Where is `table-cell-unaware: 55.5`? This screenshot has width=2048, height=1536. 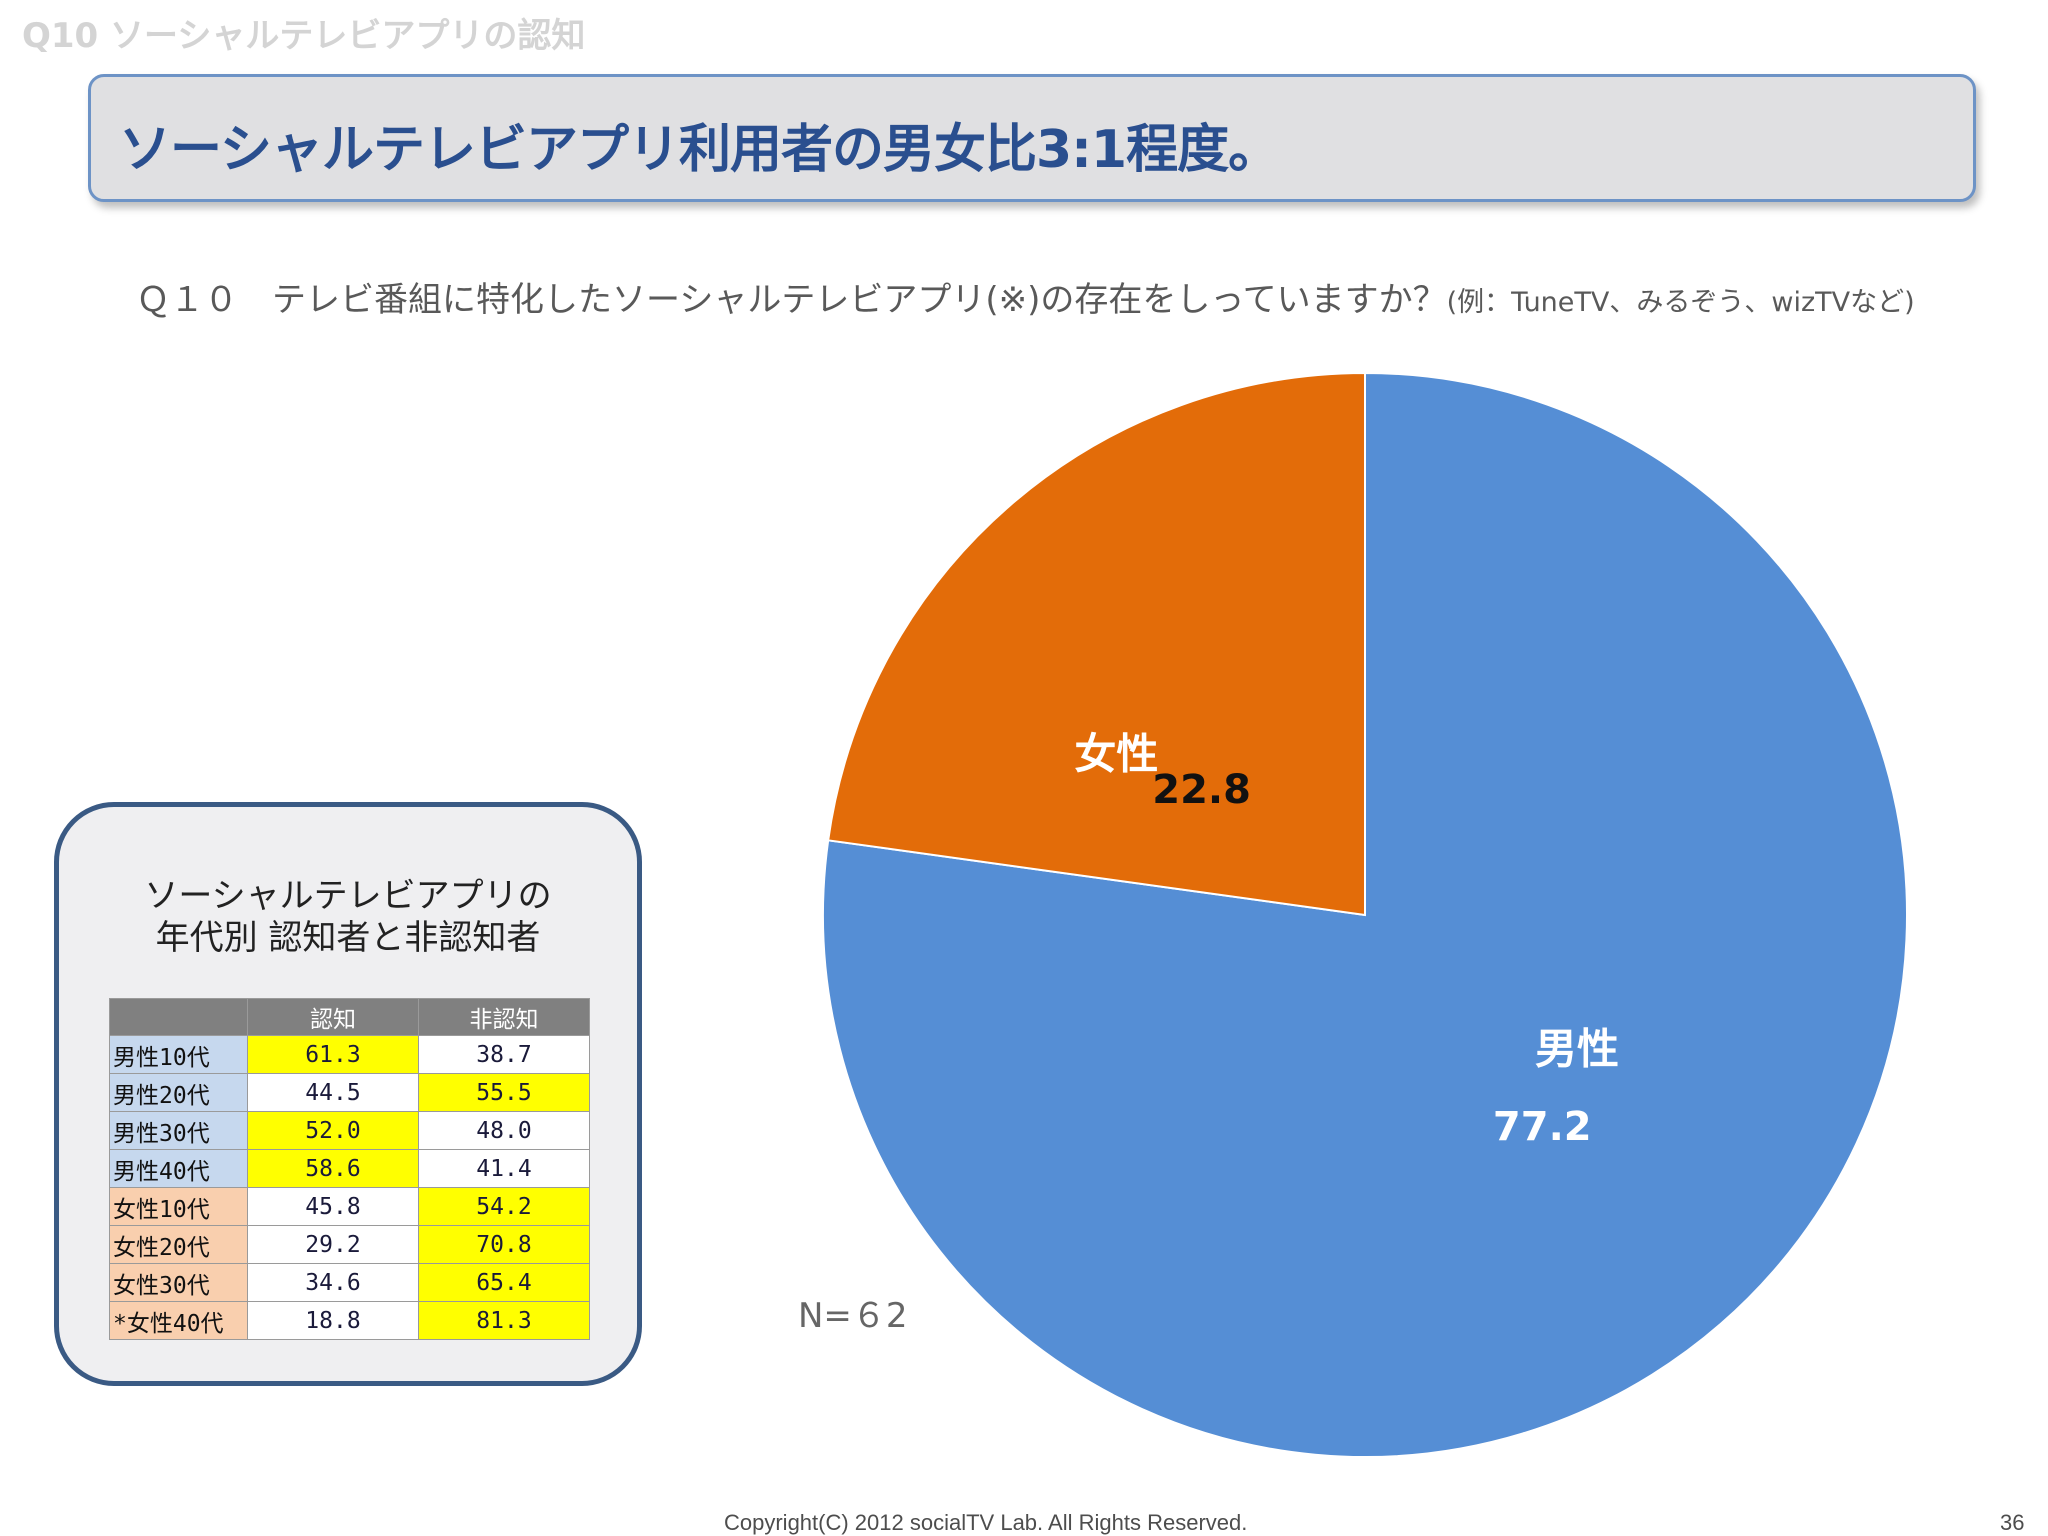
table-cell-unaware: 55.5 is located at coordinates (504, 1092).